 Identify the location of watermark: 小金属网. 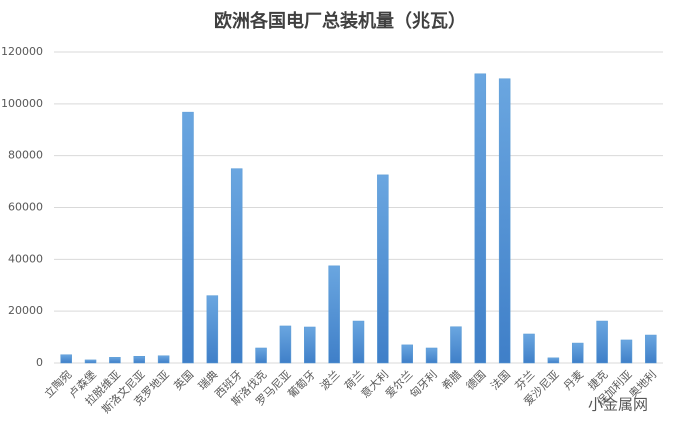
(618, 405).